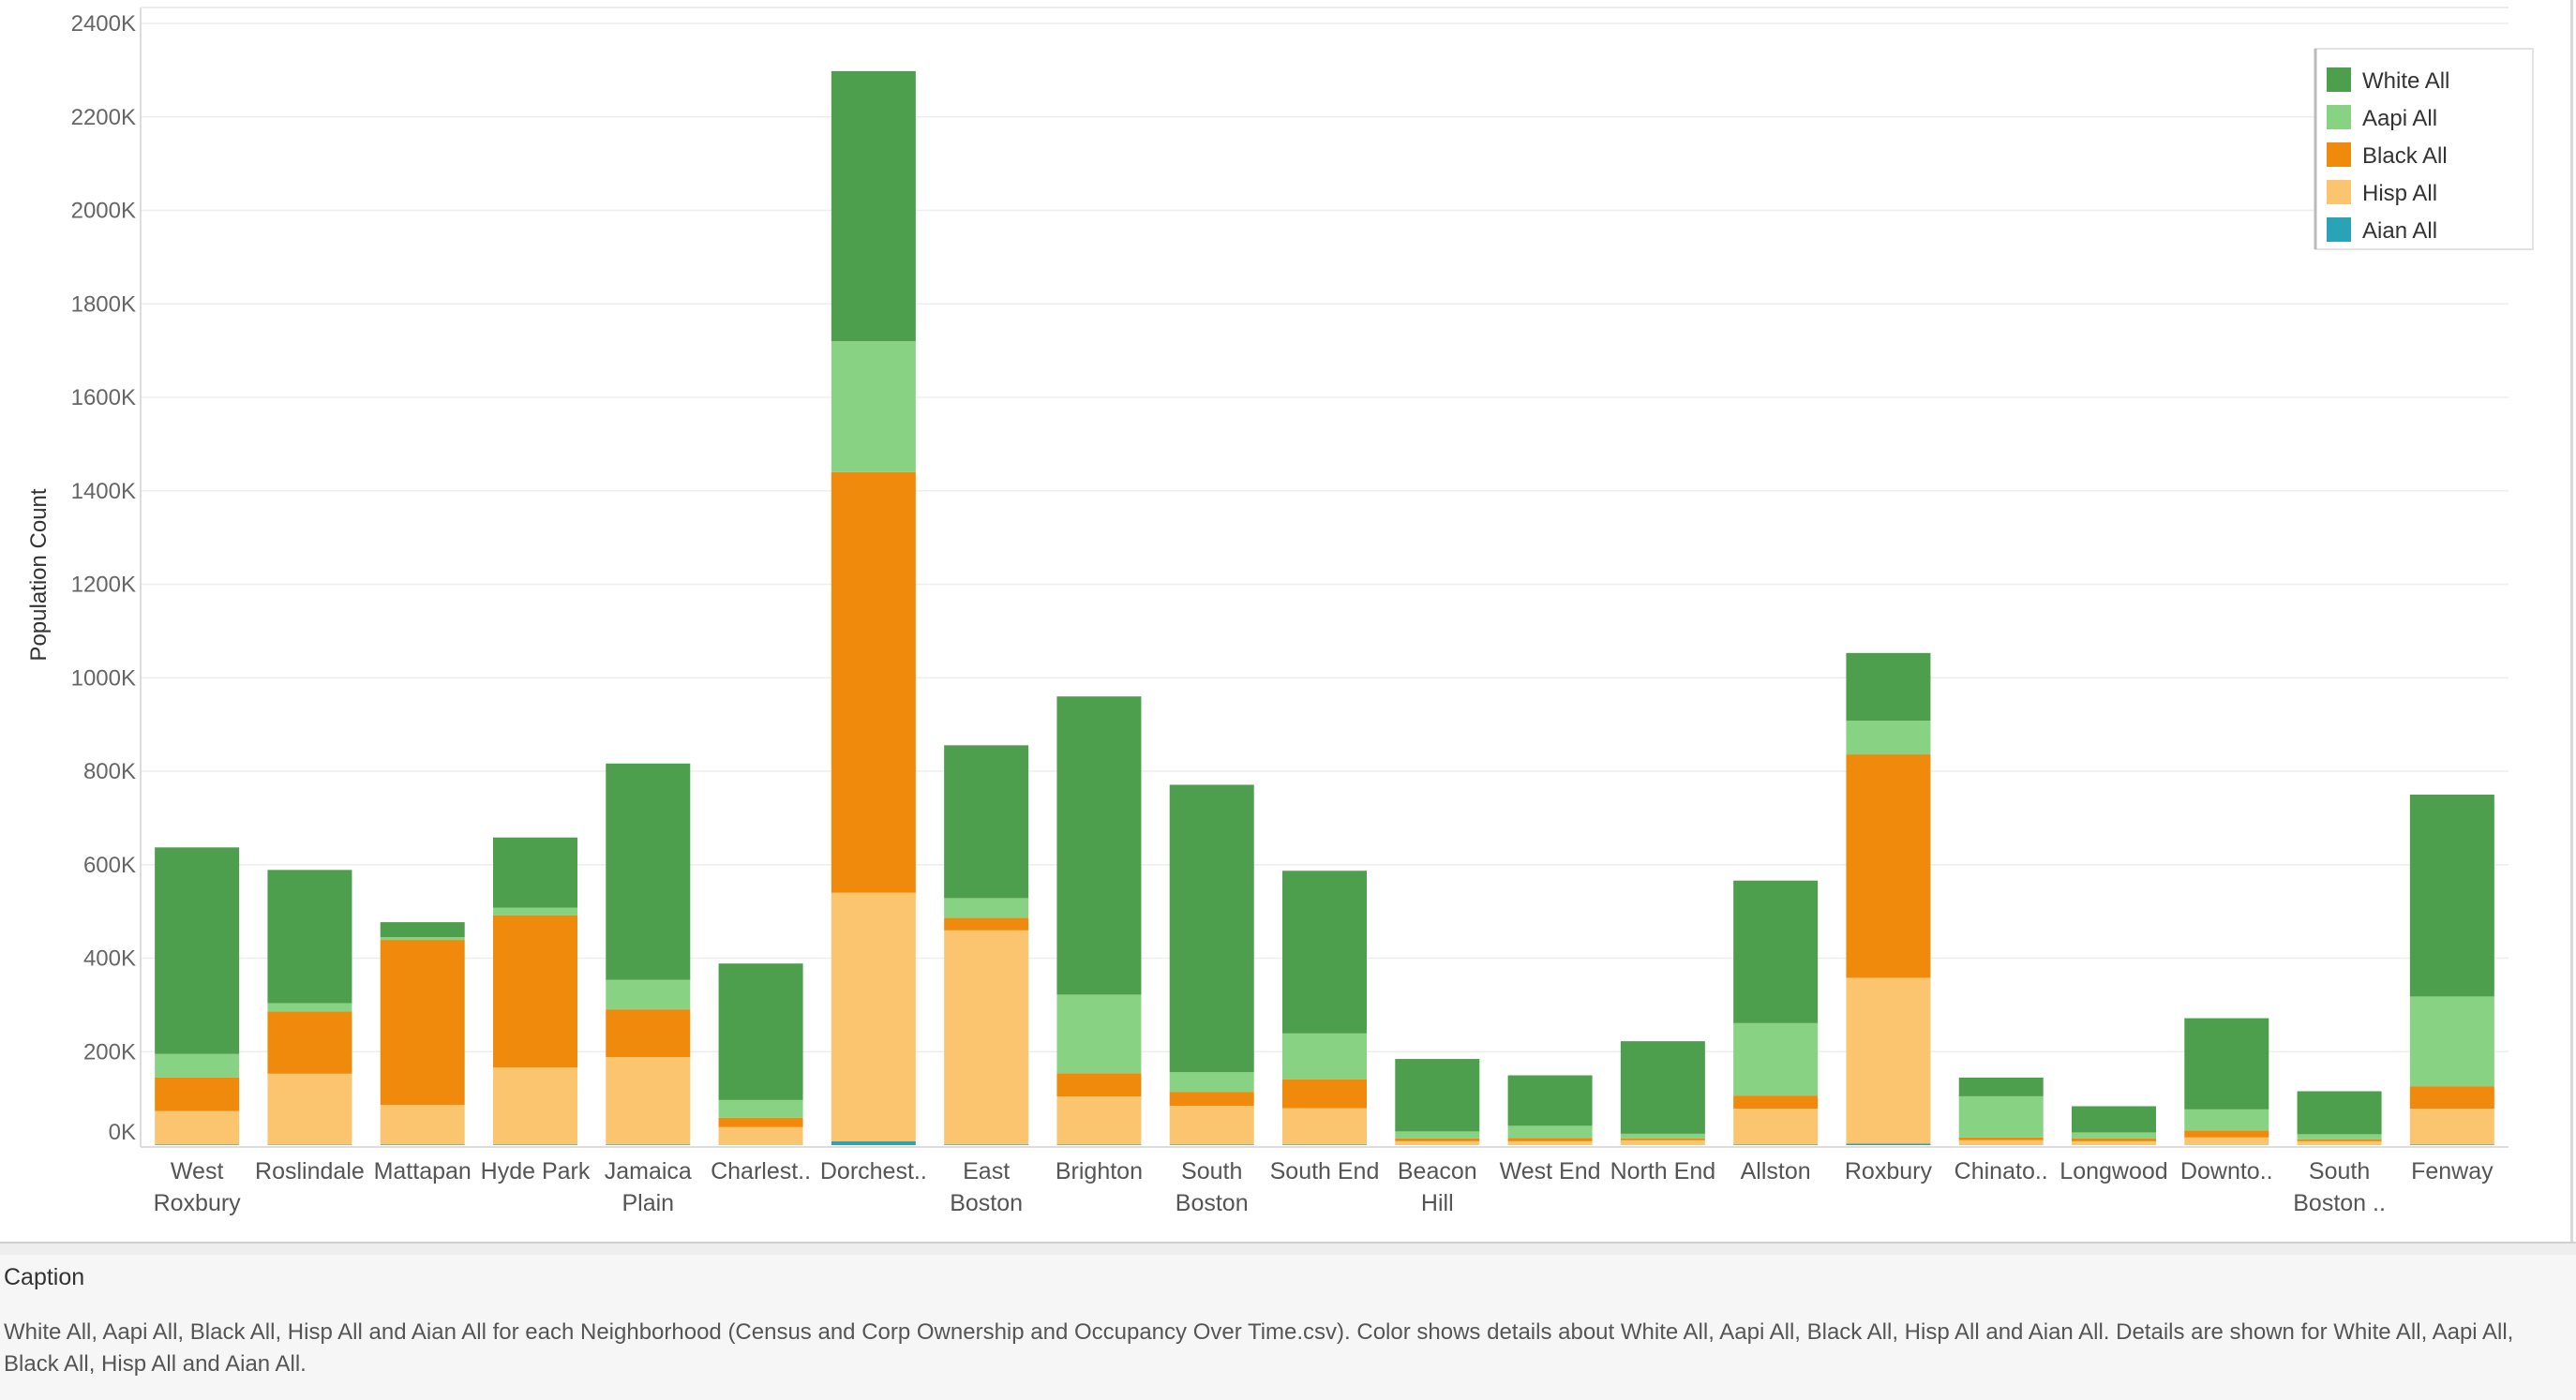 Image resolution: width=2576 pixels, height=1400 pixels. What do you see at coordinates (2399, 118) in the screenshot?
I see `legend-label: Aapi All` at bounding box center [2399, 118].